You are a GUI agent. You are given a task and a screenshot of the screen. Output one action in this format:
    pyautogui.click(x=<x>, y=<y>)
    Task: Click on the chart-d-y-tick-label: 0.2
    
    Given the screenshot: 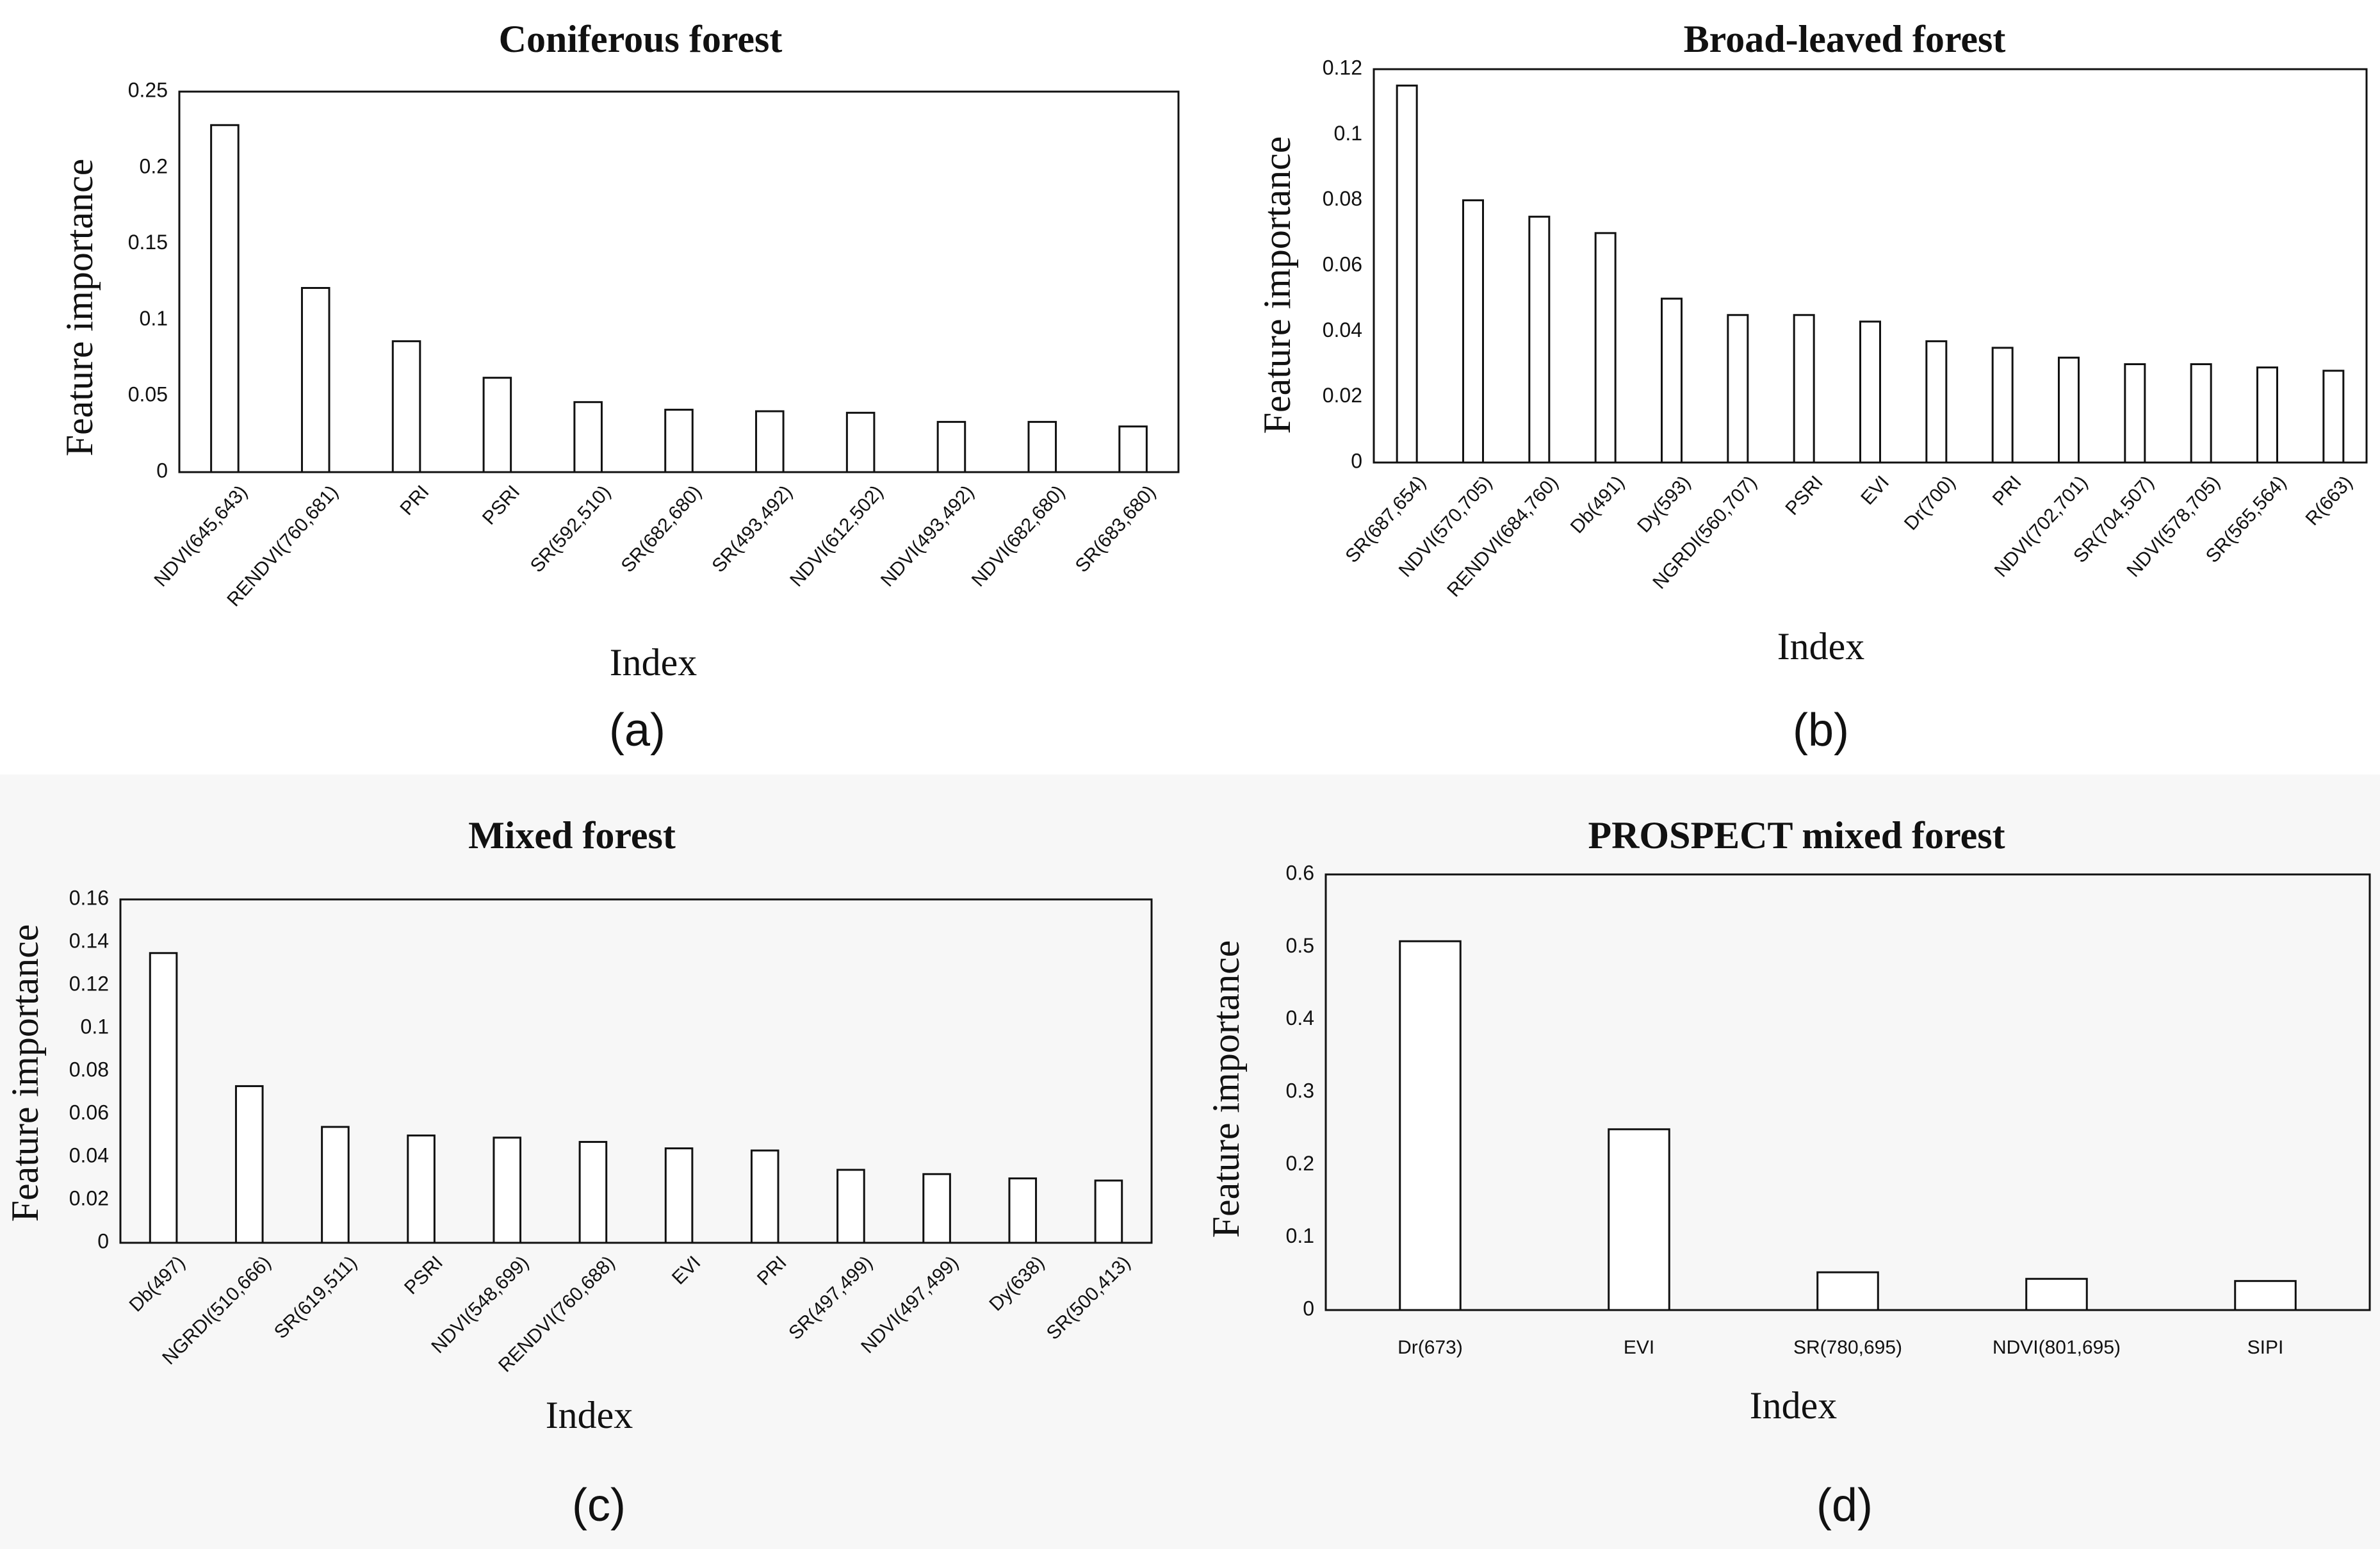 What is the action you would take?
    pyautogui.click(x=1300, y=1163)
    